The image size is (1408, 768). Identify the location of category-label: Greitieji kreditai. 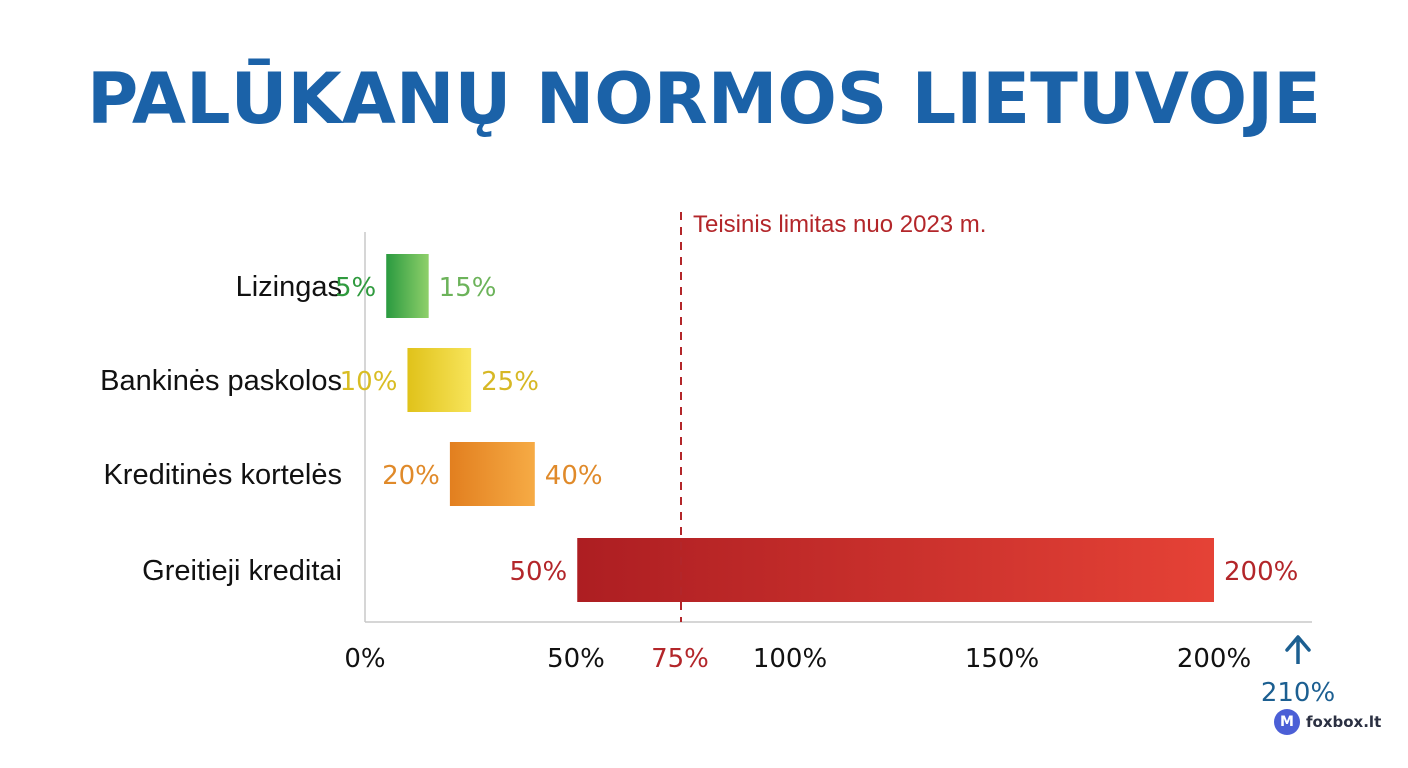
(242, 571).